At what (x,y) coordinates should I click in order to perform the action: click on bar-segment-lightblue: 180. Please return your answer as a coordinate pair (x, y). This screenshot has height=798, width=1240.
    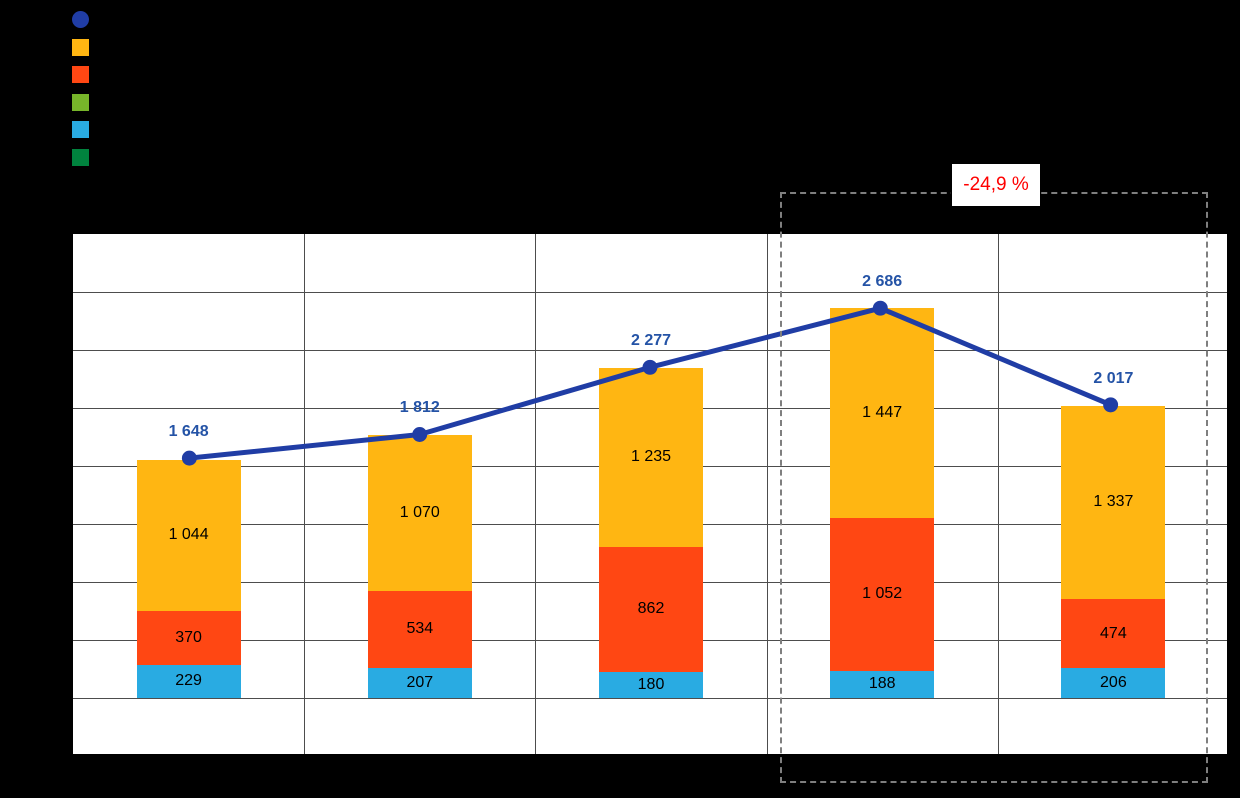
    Looking at the image, I should click on (651, 684).